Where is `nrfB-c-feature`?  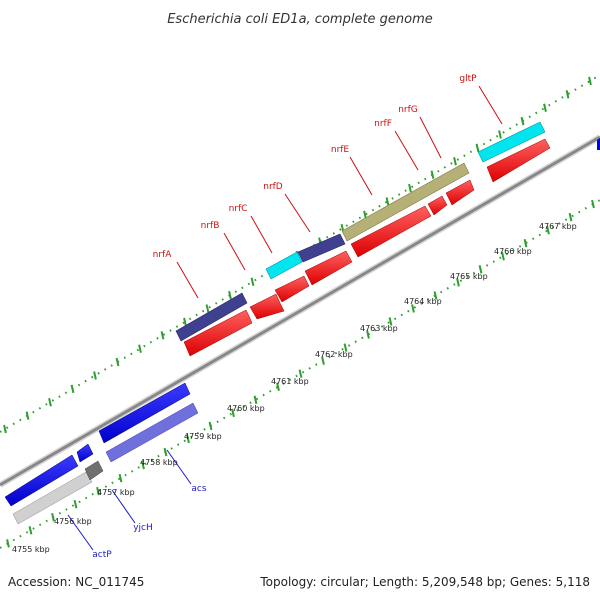
nrfB-c-feature is located at coordinates (284, 265).